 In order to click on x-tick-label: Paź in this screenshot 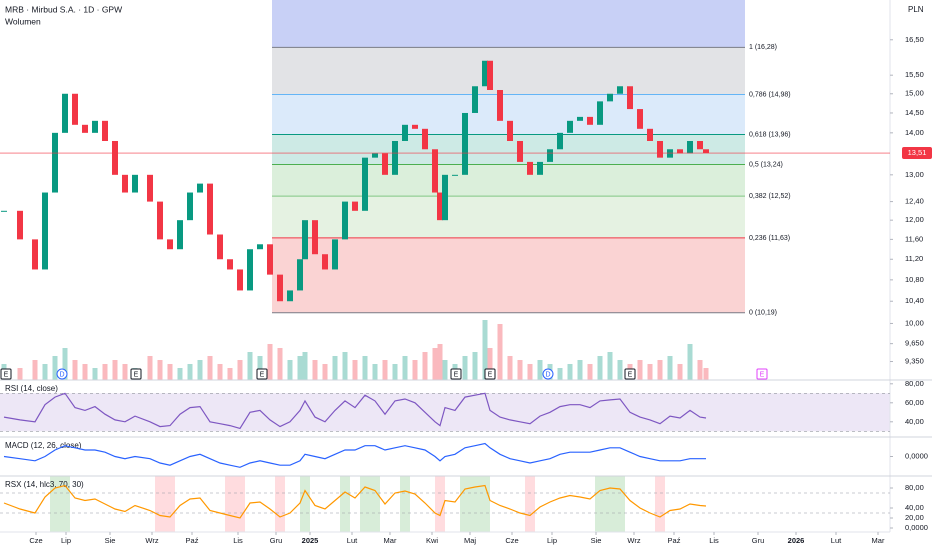, I will do `click(674, 540)`.